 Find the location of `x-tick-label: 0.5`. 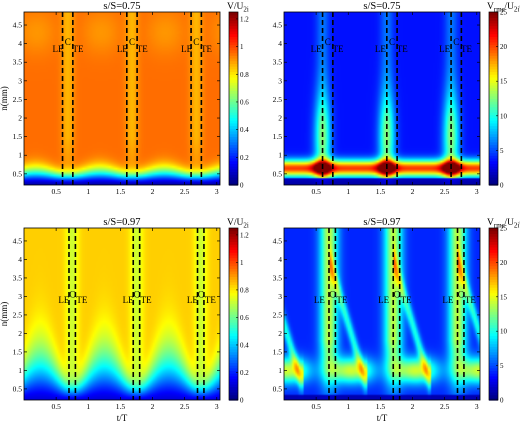

x-tick-label: 0.5 is located at coordinates (56, 406).